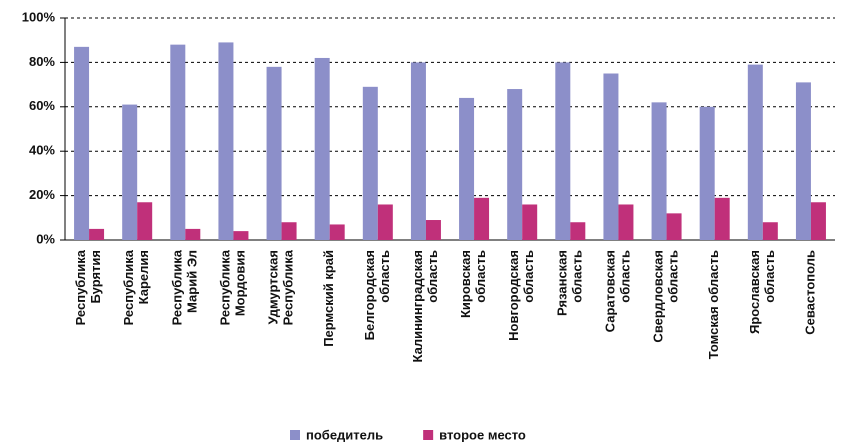  What do you see at coordinates (143, 277) in the screenshot?
I see `x-tick-label: Карелия` at bounding box center [143, 277].